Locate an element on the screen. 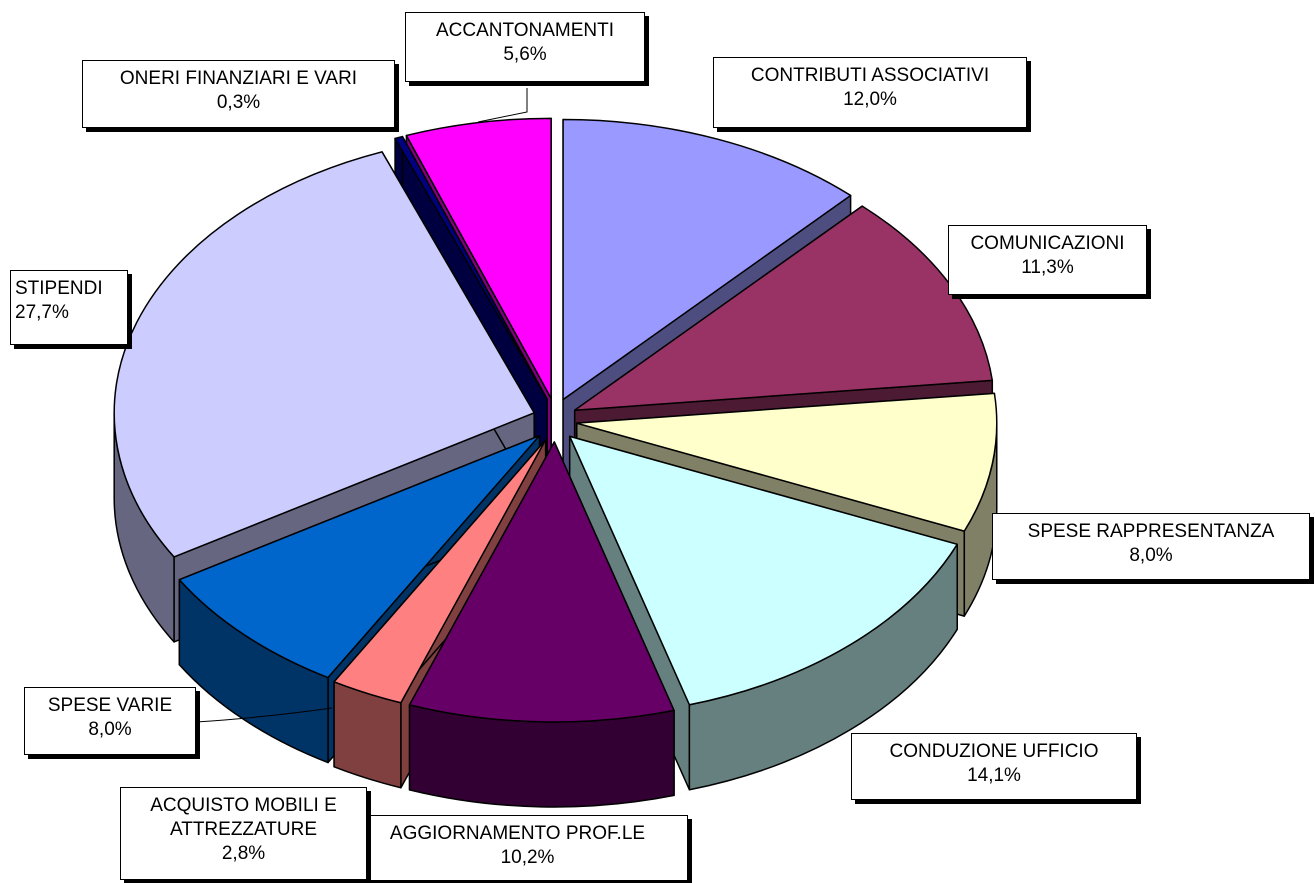 This screenshot has height=883, width=1315. data-label: ACCANTONAMENTI 5,6% is located at coordinates (525, 47).